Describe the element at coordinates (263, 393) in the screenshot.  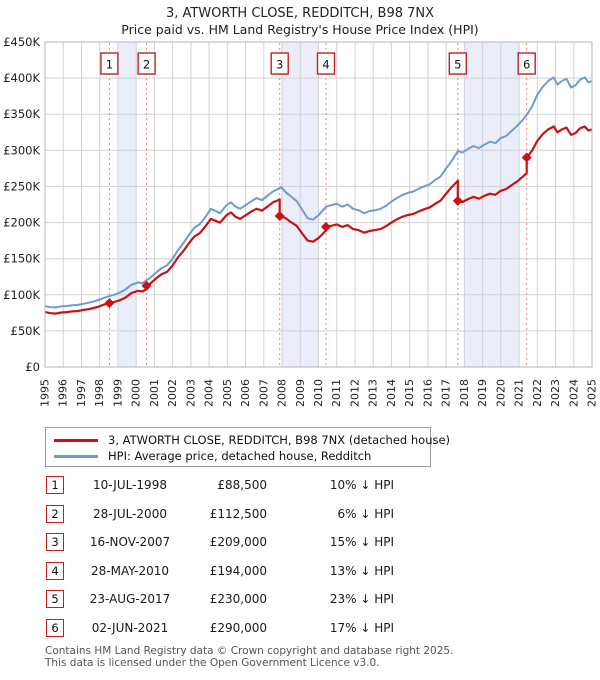
I see `x-tick-label: 2007` at that location.